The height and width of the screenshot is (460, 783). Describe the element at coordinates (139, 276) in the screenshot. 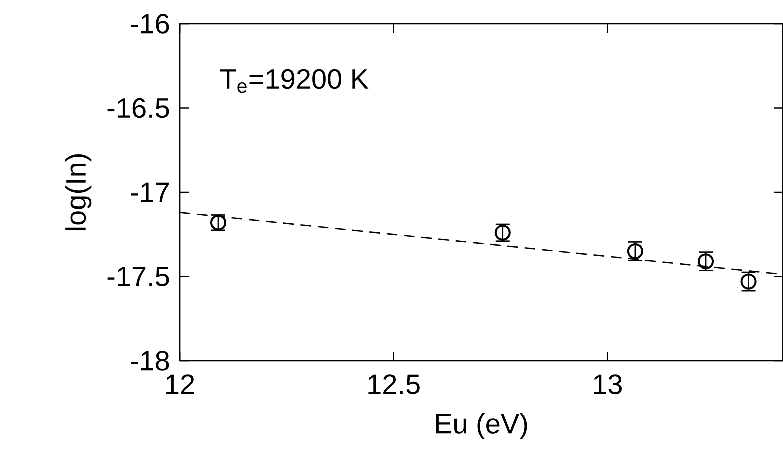

I see `y-tick-label: -17.5` at that location.